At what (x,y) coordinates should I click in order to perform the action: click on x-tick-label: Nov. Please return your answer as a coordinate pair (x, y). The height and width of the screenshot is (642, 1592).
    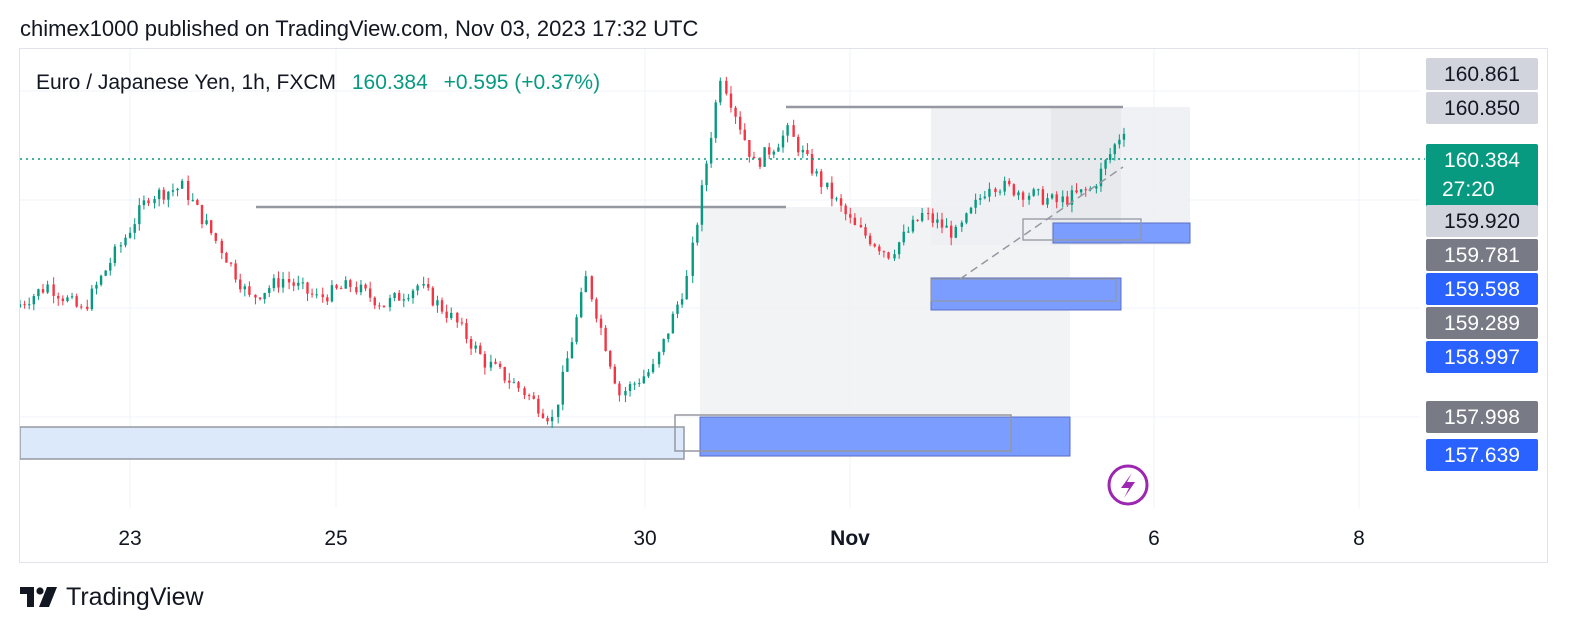
    Looking at the image, I should click on (850, 538).